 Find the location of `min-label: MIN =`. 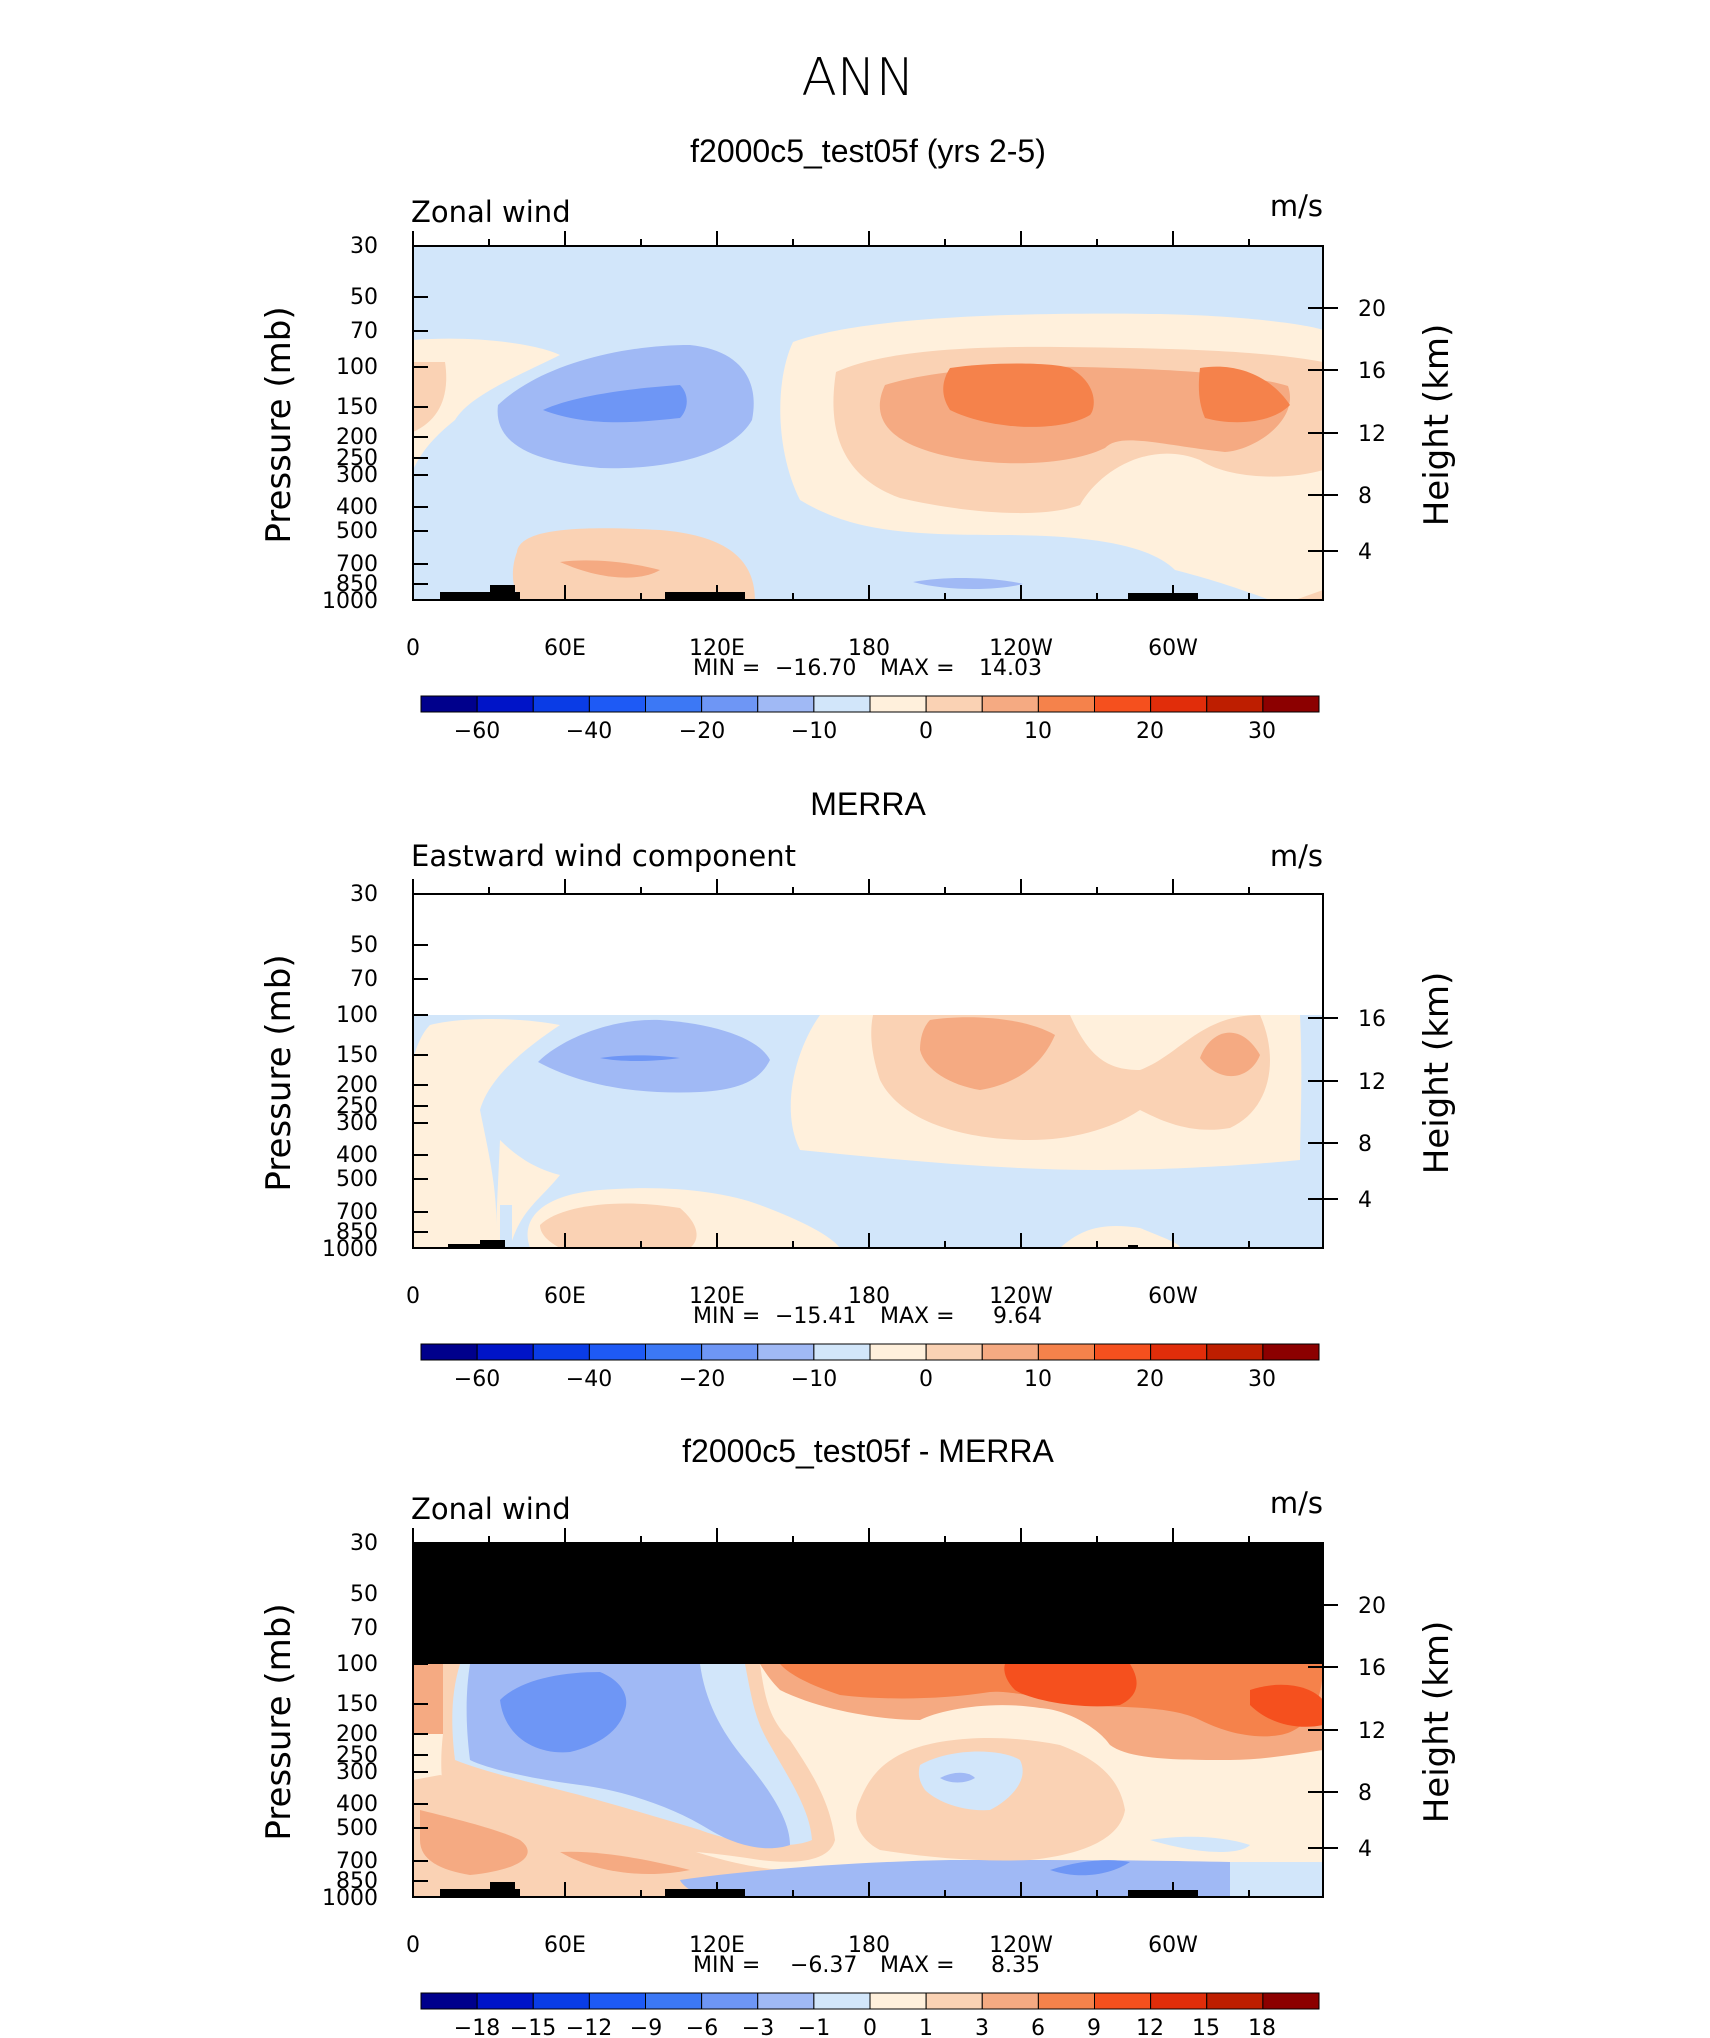

min-label: MIN = is located at coordinates (726, 1316).